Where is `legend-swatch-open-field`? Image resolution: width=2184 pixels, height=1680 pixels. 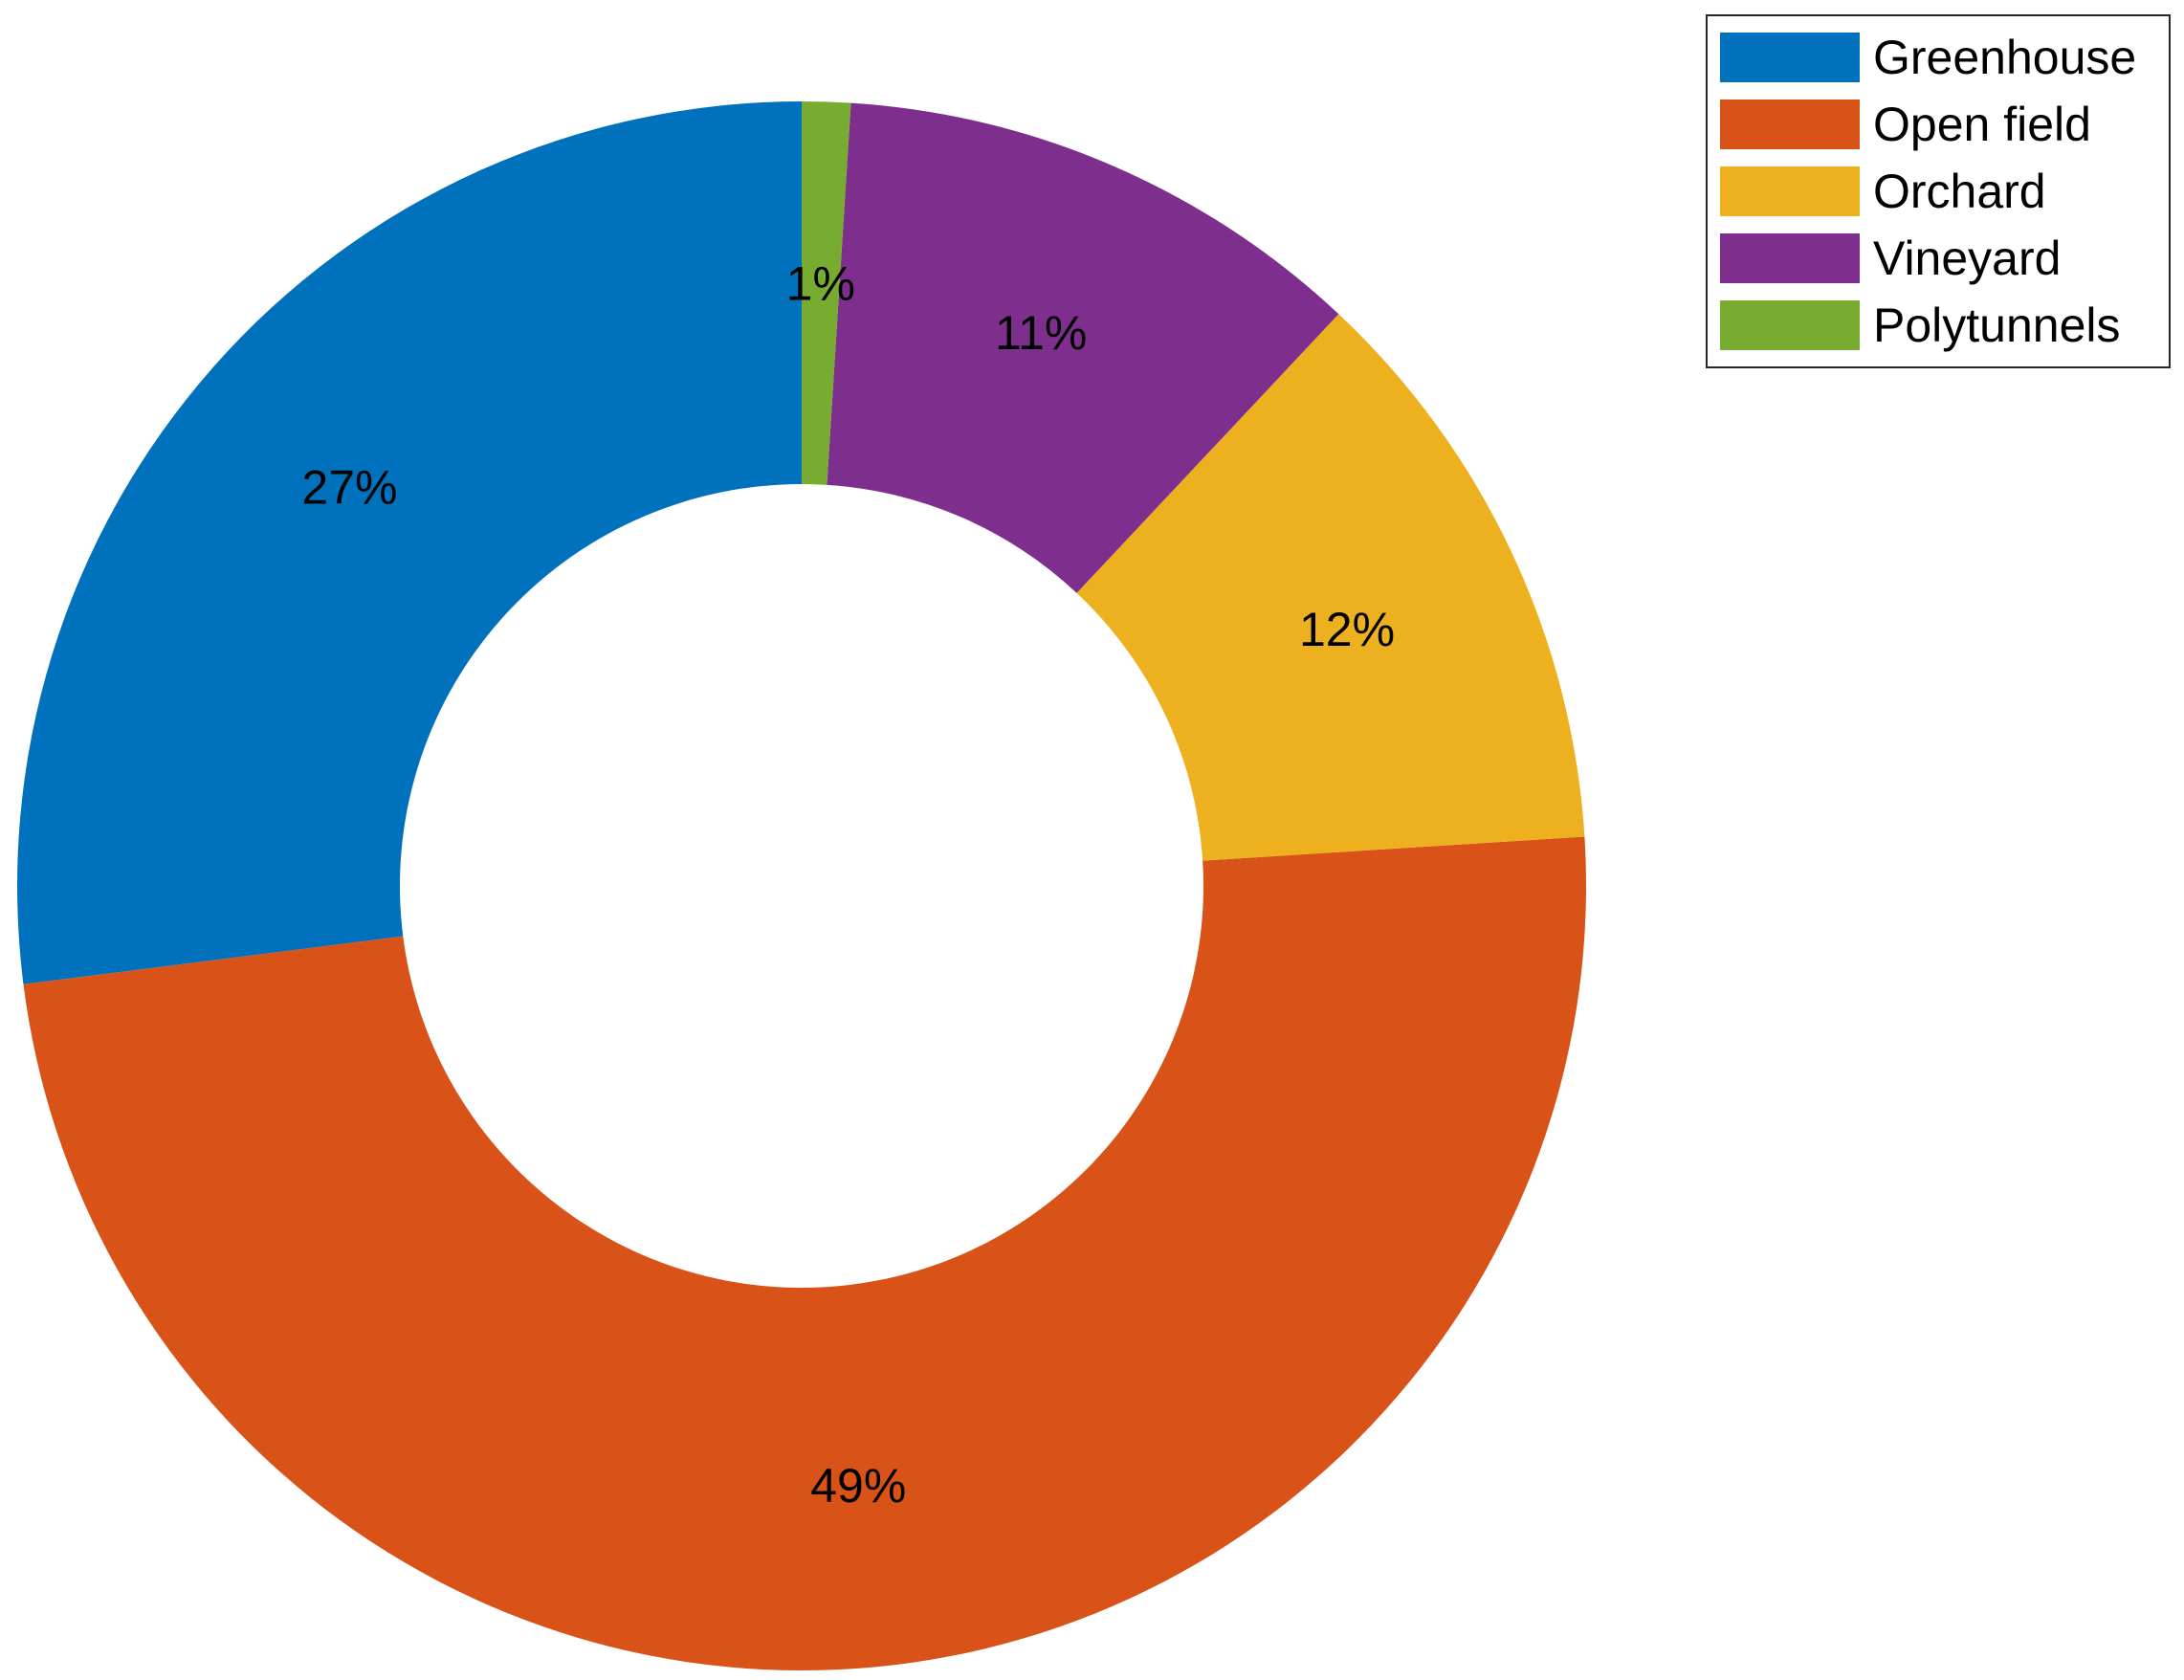 legend-swatch-open-field is located at coordinates (1790, 124).